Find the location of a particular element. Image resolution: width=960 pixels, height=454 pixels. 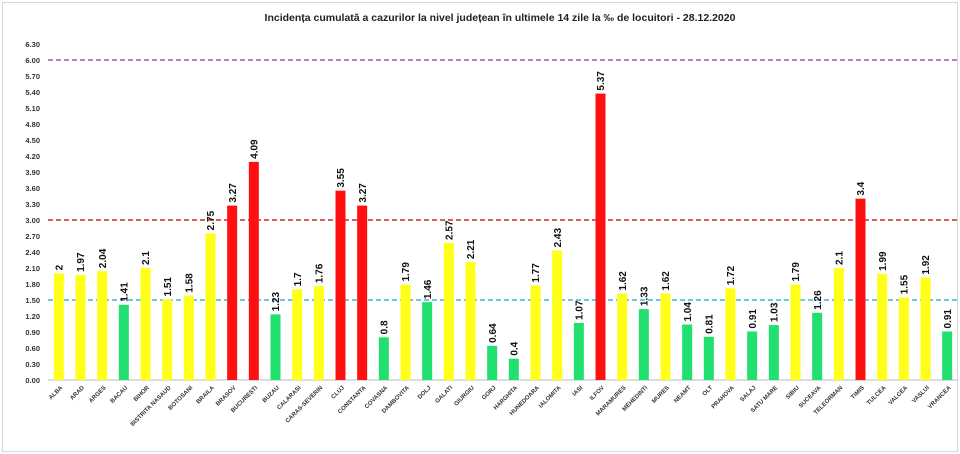

x-tick-label: VRANCEA is located at coordinates (940, 398).